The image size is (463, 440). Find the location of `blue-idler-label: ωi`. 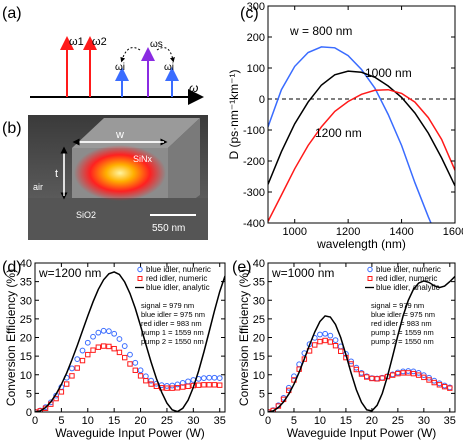

blue-idler-label: ωi is located at coordinates (120, 67).